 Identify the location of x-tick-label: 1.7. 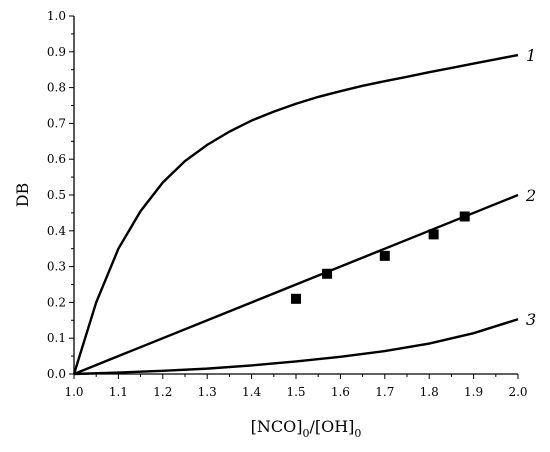
(384, 392).